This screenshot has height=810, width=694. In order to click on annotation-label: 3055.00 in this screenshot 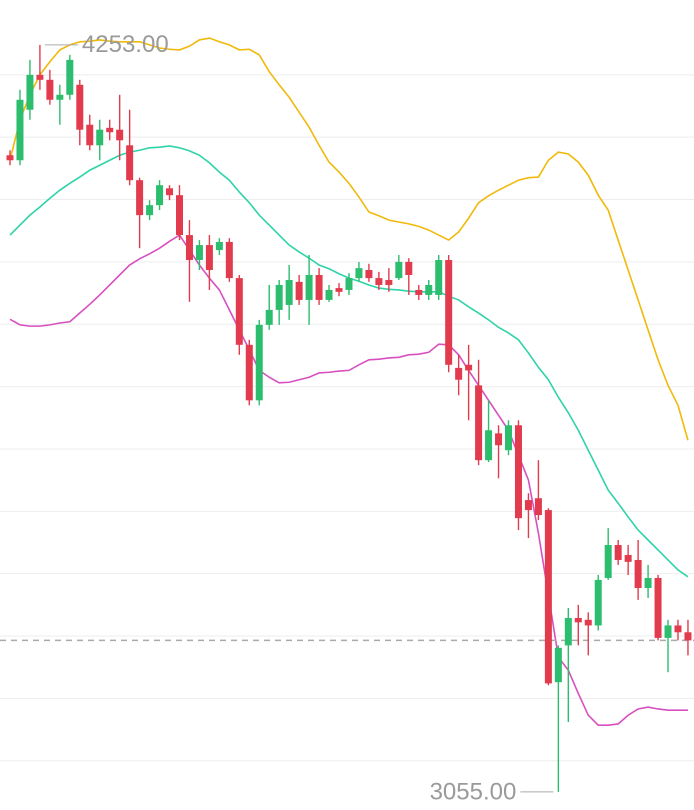, I will do `click(473, 791)`.